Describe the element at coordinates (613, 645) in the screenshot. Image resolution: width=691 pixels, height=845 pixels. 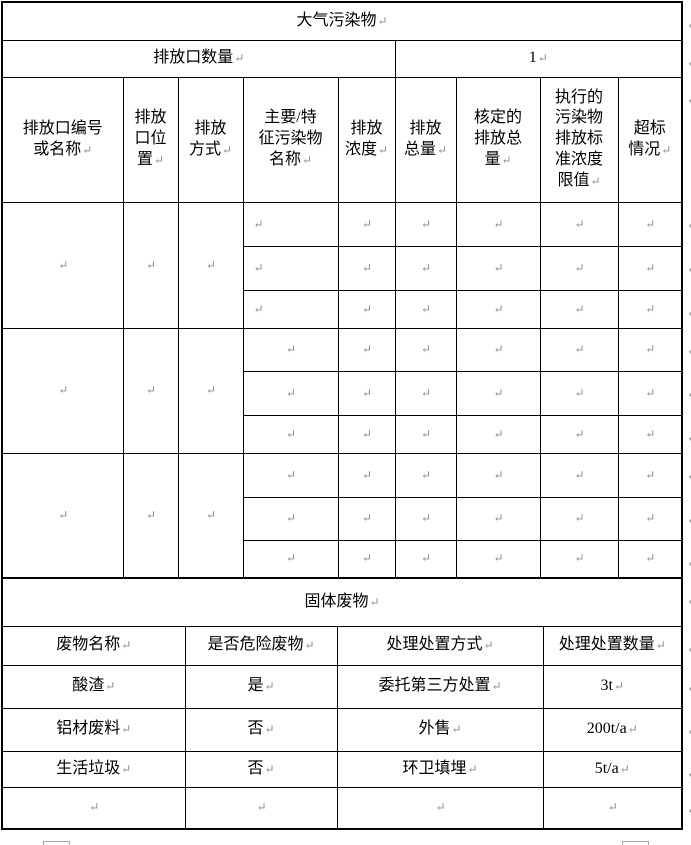
I see `sw-header-disposal-quantity: 处理处置数量↵` at that location.